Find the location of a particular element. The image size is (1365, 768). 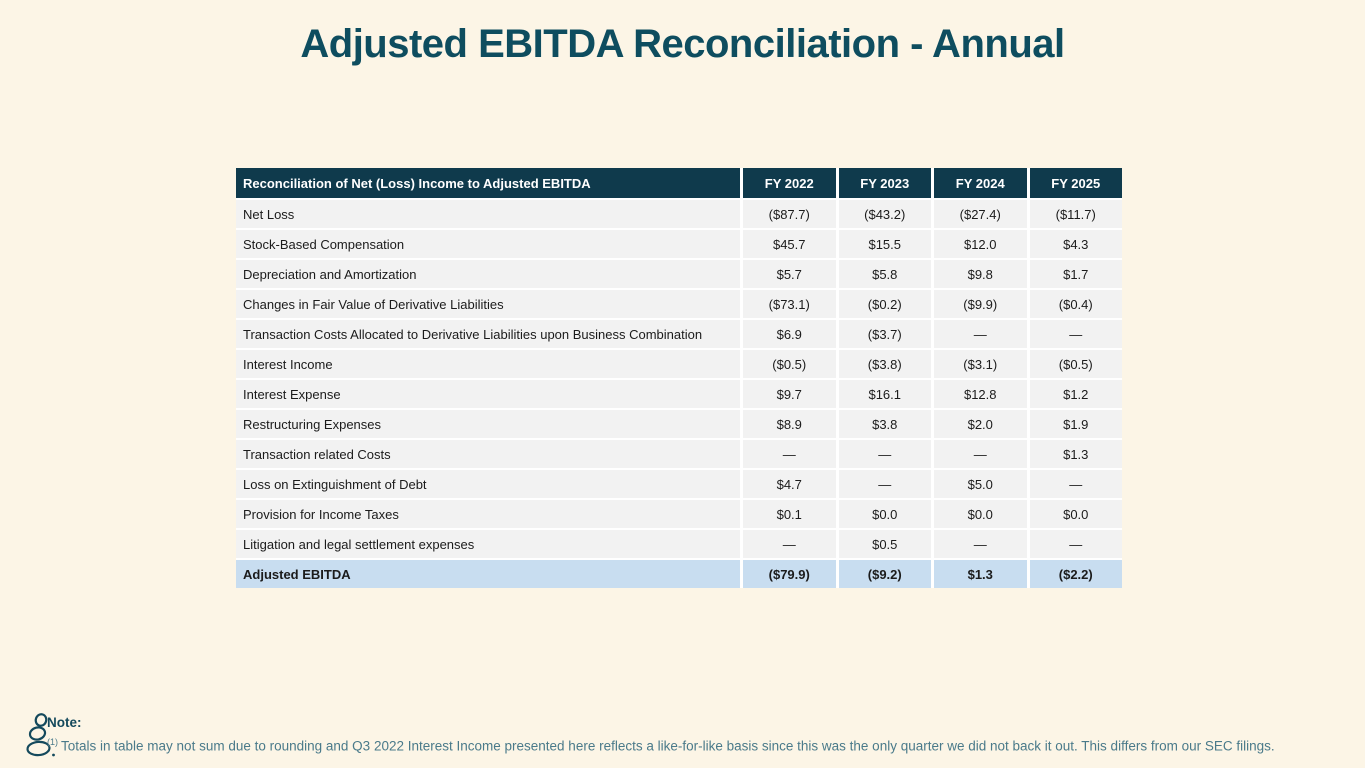

table-row-label: Loss on Extinguishment of Debt is located at coordinates (488, 484).